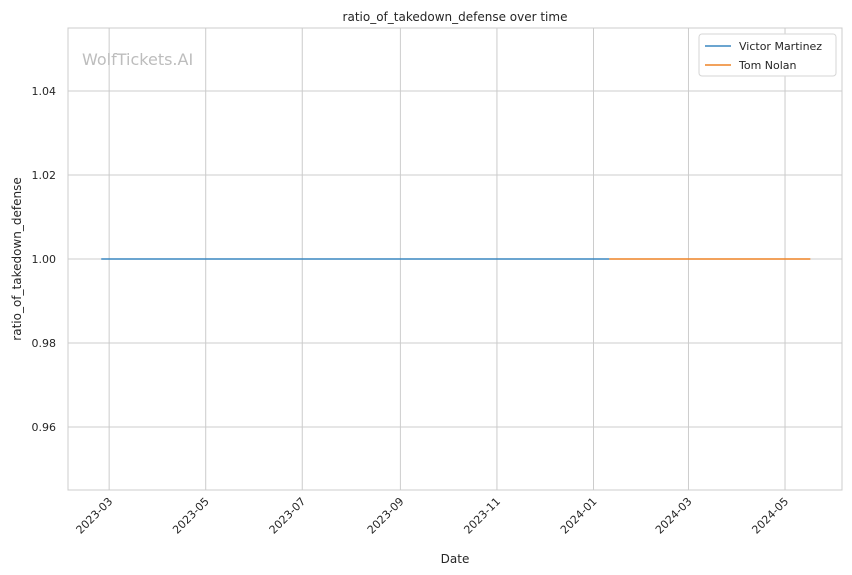 Image resolution: width=852 pixels, height=575 pixels. Describe the element at coordinates (455, 559) in the screenshot. I see `x-axis-label: Date` at that location.